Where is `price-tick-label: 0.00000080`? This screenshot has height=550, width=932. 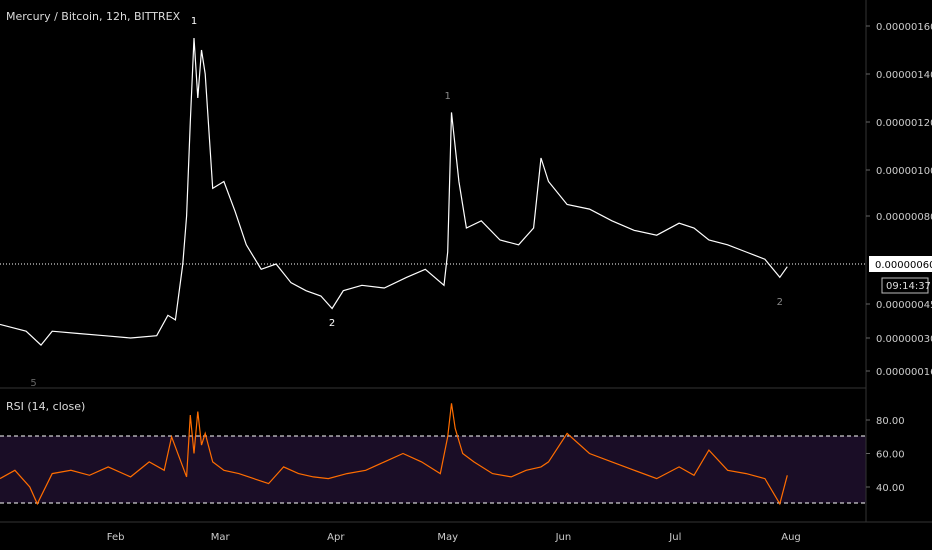
price-tick-label: 0.00000080 is located at coordinates (904, 217).